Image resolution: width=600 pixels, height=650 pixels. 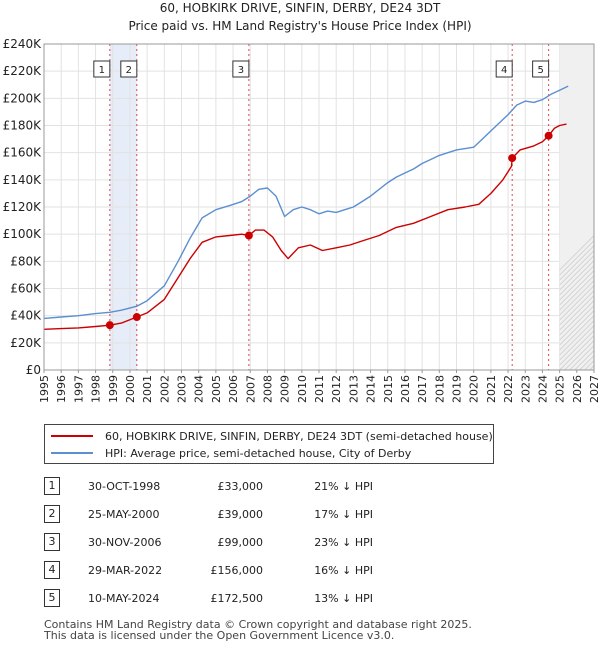 I want to click on sale-price: £172,500, so click(x=237, y=598).